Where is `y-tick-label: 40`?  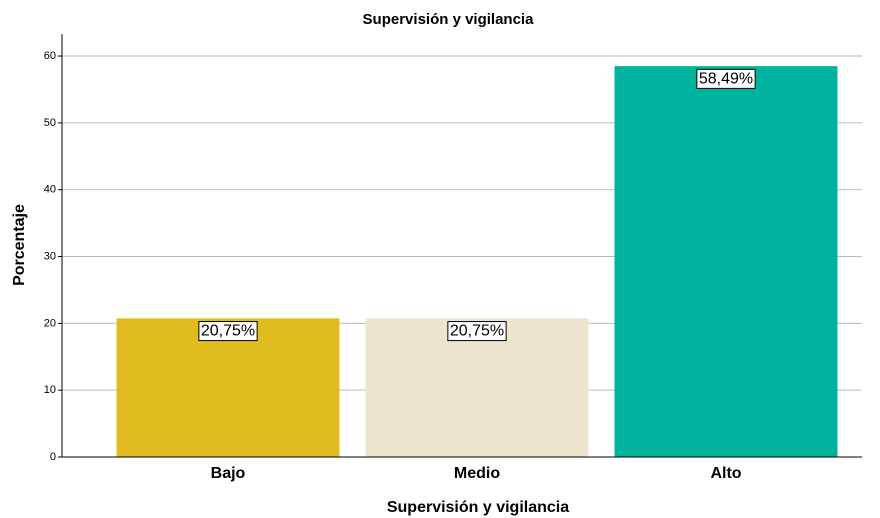 y-tick-label: 40 is located at coordinates (50, 190).